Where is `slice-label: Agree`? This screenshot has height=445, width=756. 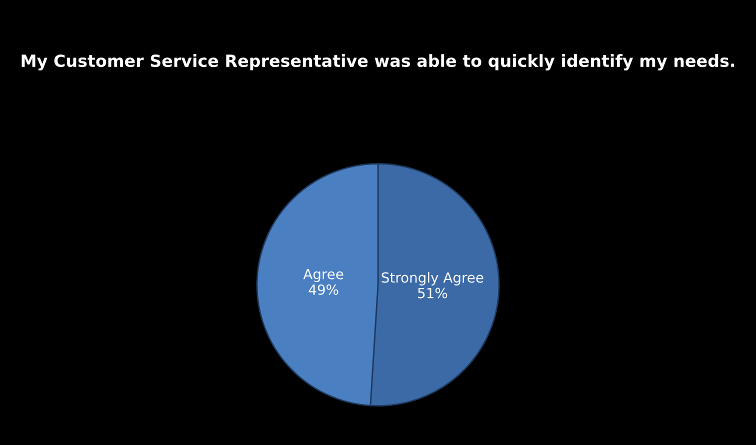 slice-label: Agree is located at coordinates (323, 275).